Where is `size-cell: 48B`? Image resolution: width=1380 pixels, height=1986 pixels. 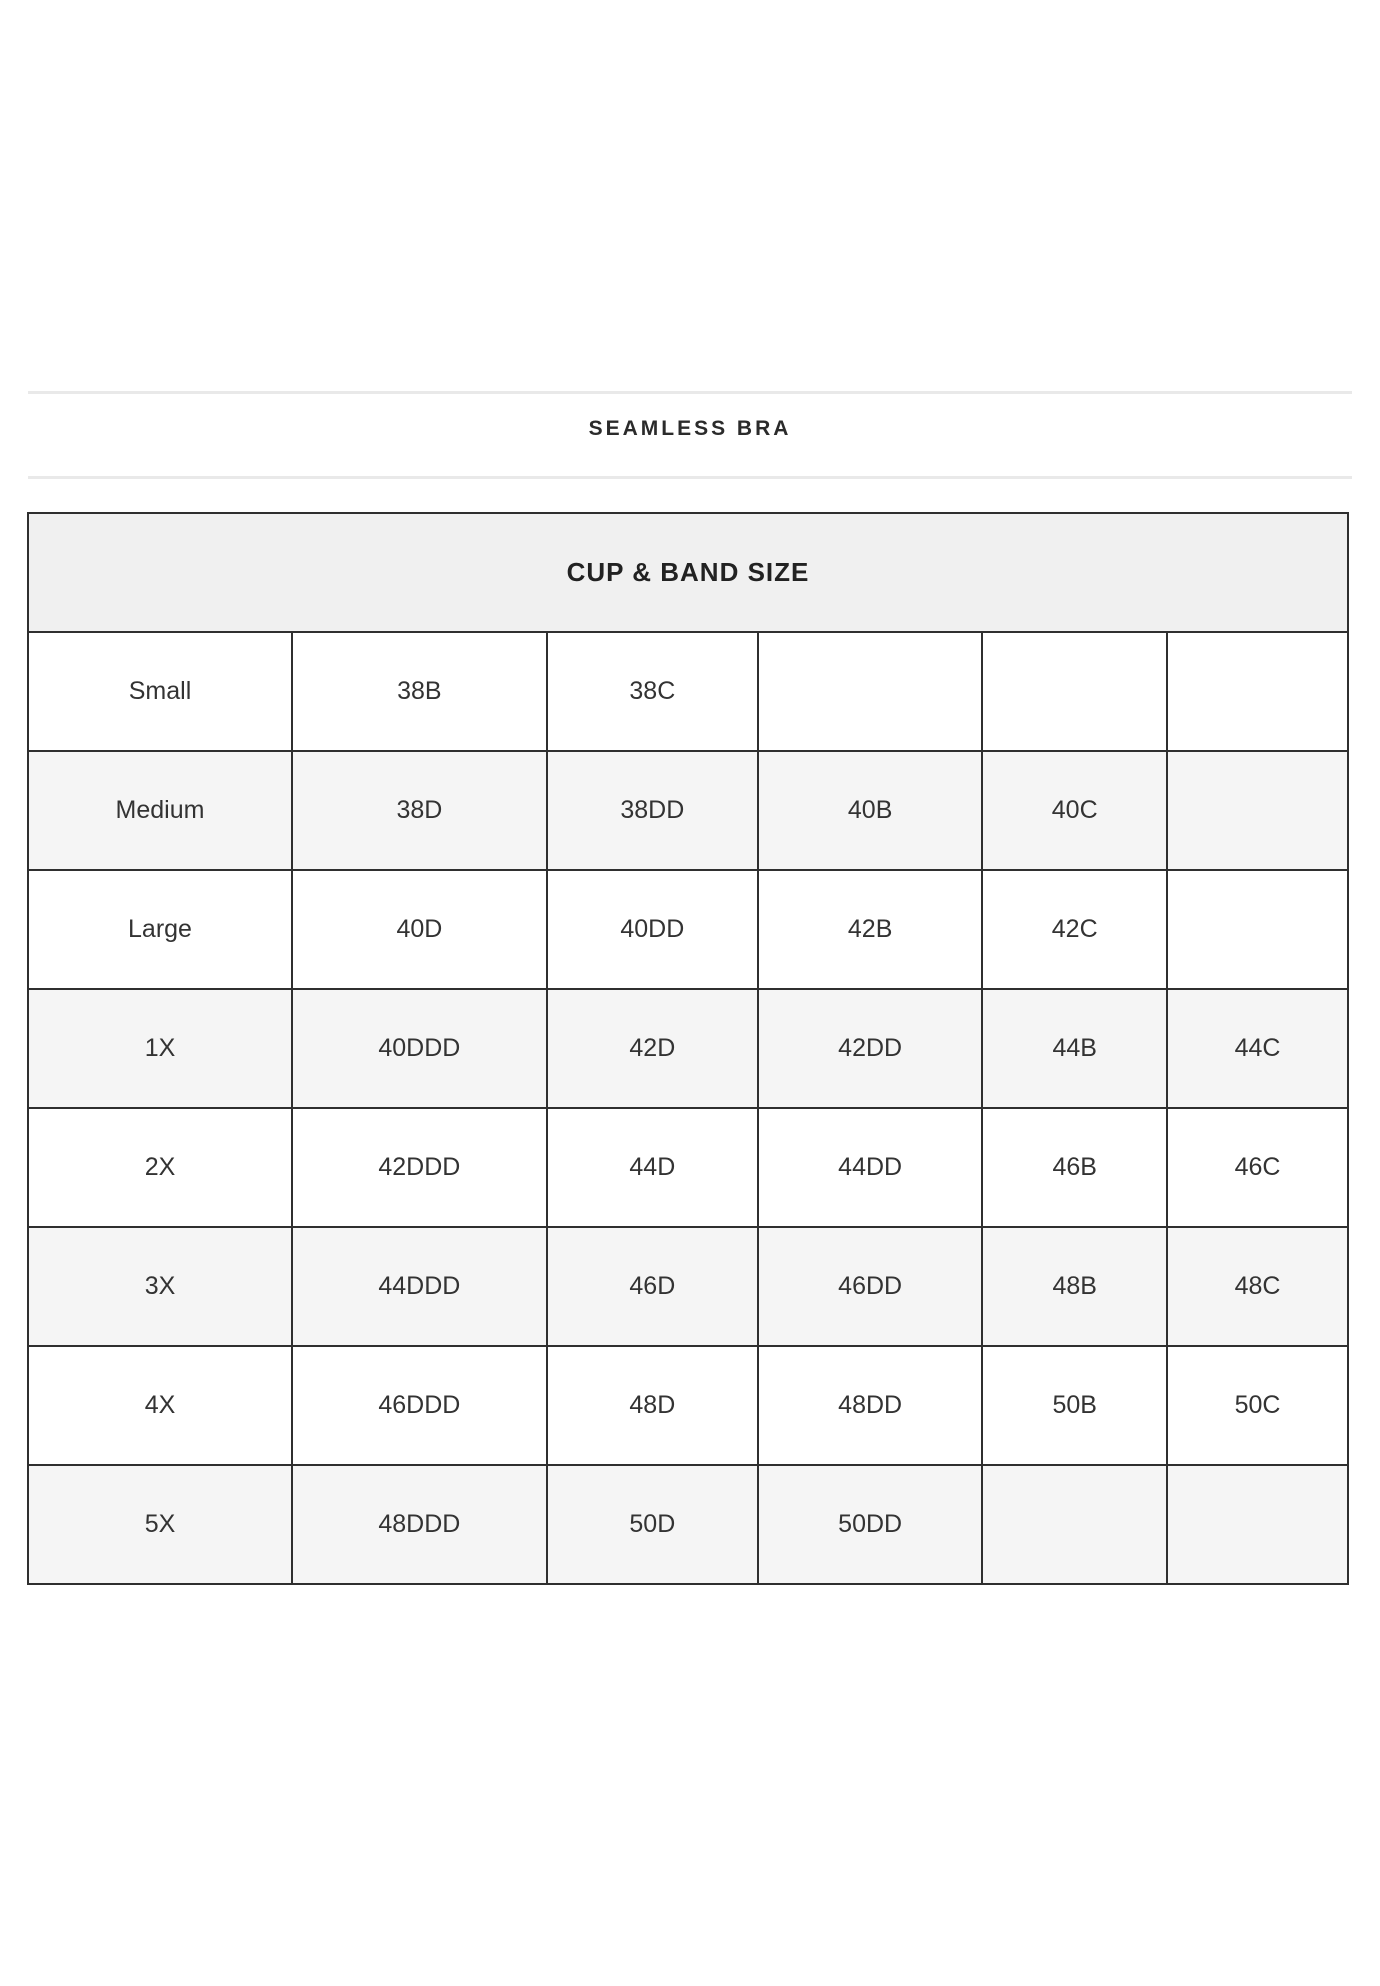
size-cell: 48B is located at coordinates (1075, 1286).